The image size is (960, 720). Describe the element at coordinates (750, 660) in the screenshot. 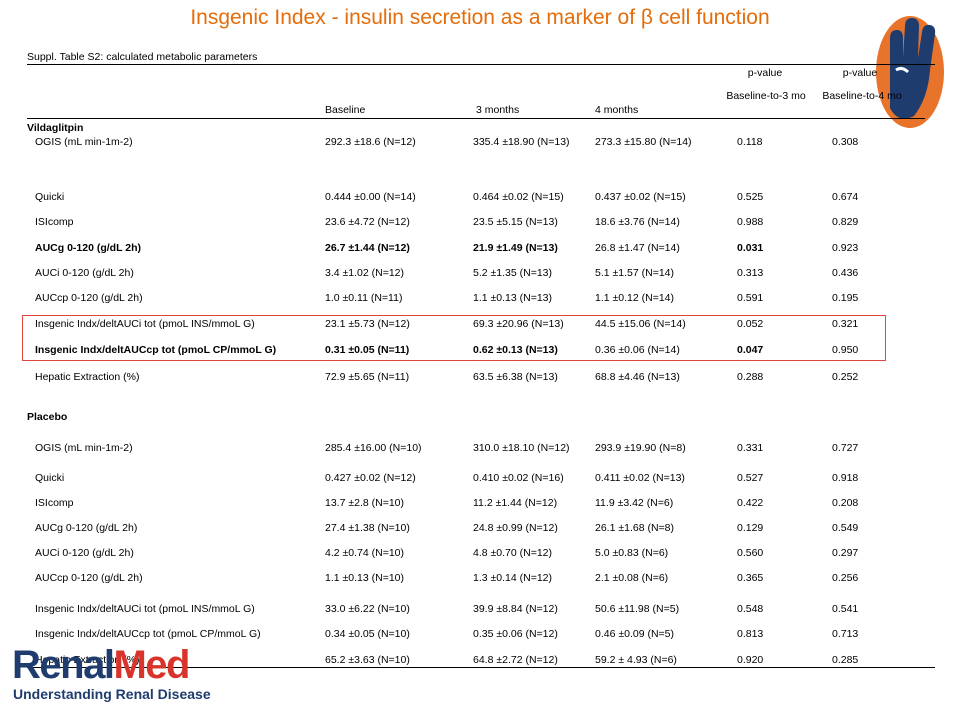

I see `data-cell: 0.920` at that location.